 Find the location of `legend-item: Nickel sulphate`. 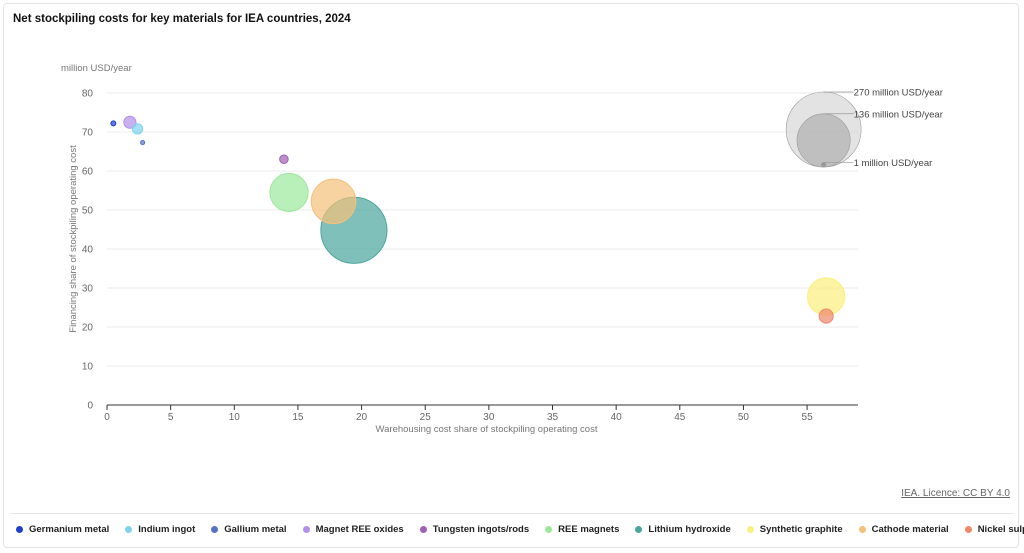

legend-item: Nickel sulphate is located at coordinates (994, 529).